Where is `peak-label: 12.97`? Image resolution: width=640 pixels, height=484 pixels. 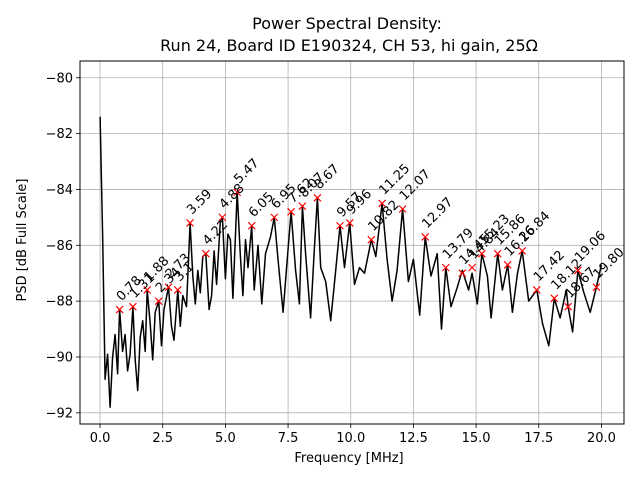 peak-label: 12.97 is located at coordinates (437, 213).